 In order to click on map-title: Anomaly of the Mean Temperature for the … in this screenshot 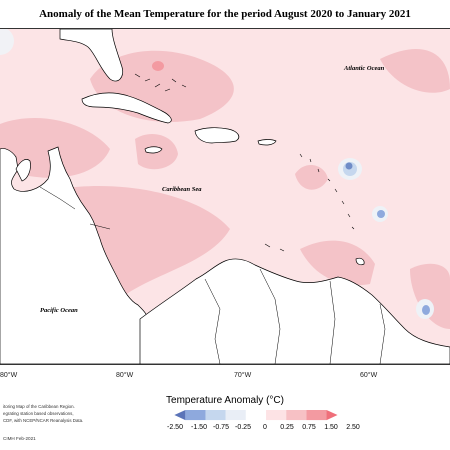, I will do `click(225, 14)`.